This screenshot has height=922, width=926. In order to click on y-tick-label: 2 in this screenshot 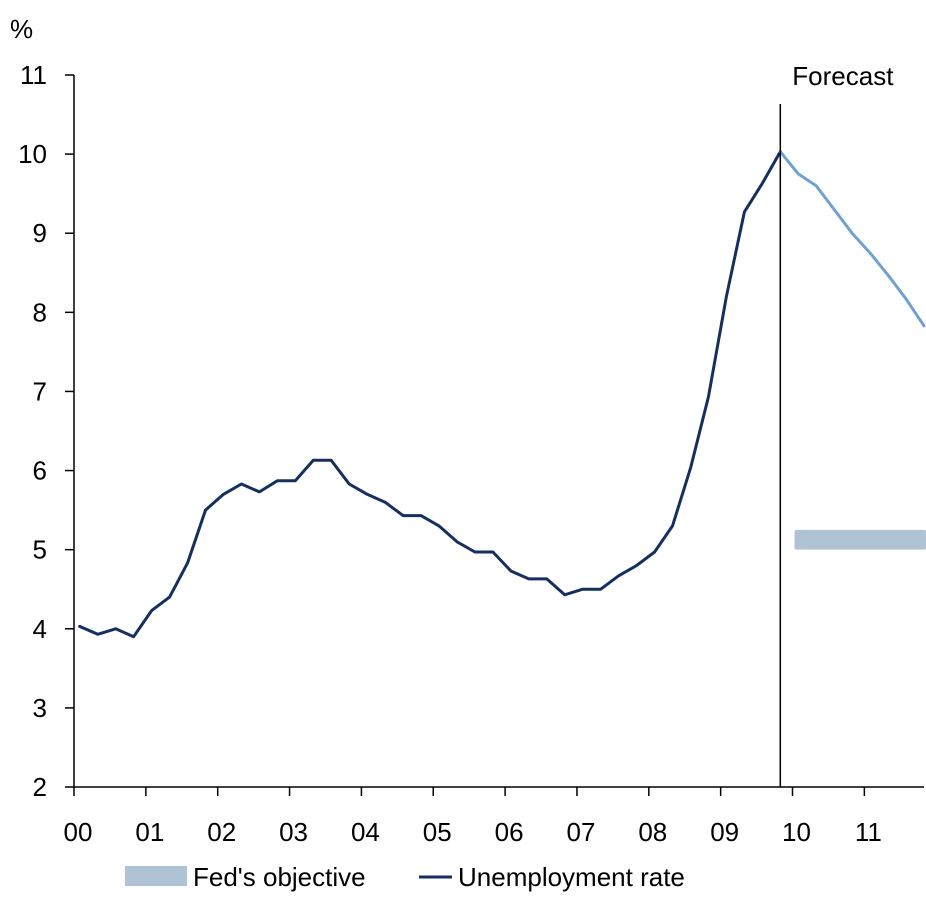, I will do `click(40, 787)`.